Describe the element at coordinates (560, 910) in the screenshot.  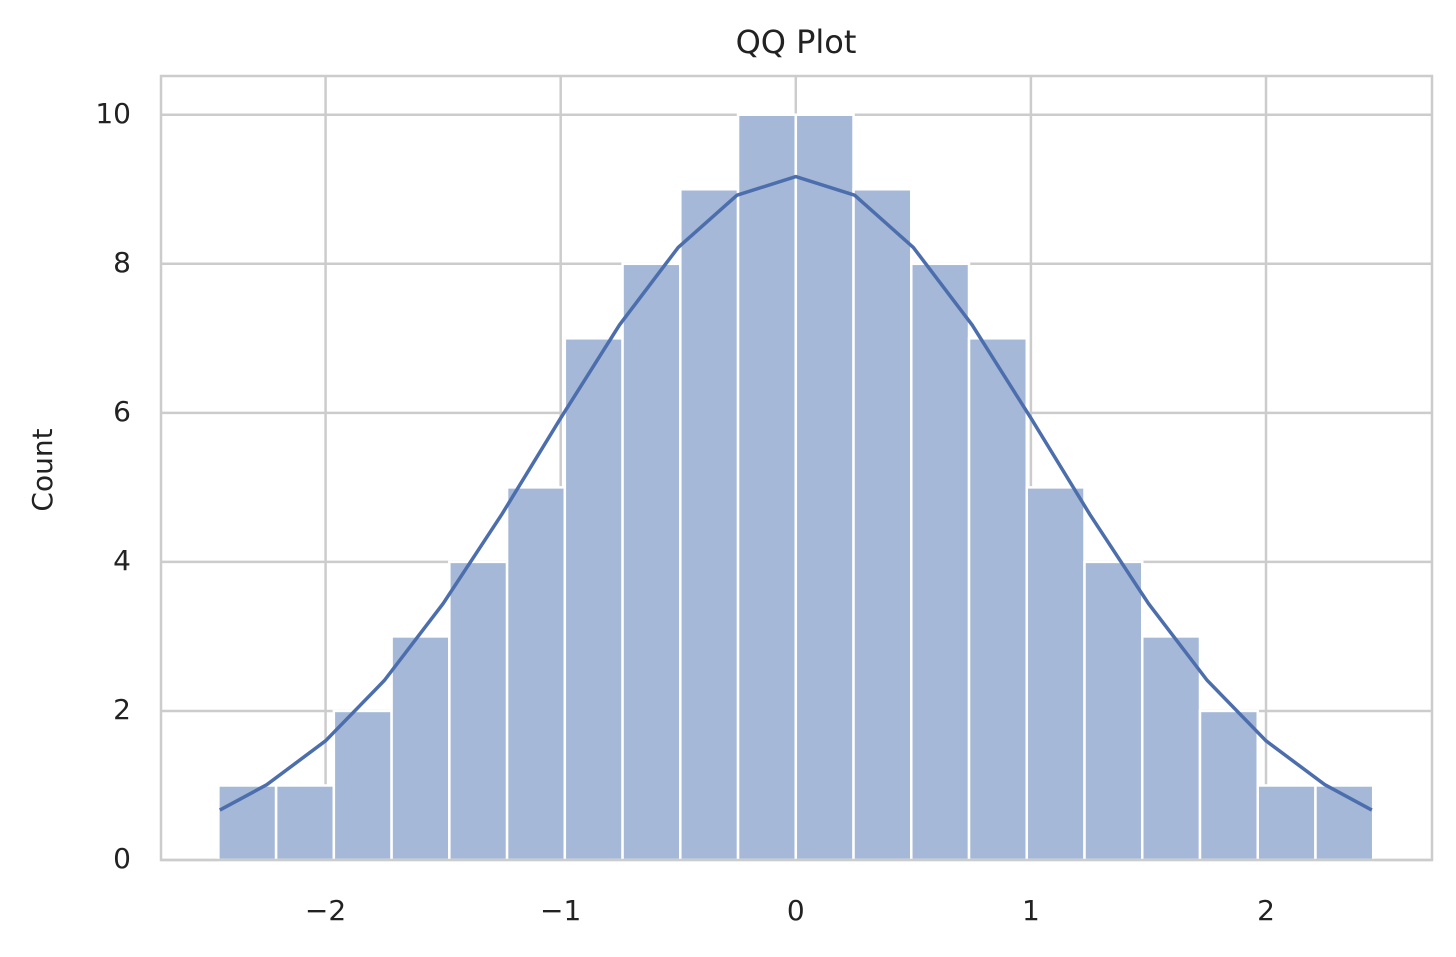
I see `x-tick-label: −1` at that location.